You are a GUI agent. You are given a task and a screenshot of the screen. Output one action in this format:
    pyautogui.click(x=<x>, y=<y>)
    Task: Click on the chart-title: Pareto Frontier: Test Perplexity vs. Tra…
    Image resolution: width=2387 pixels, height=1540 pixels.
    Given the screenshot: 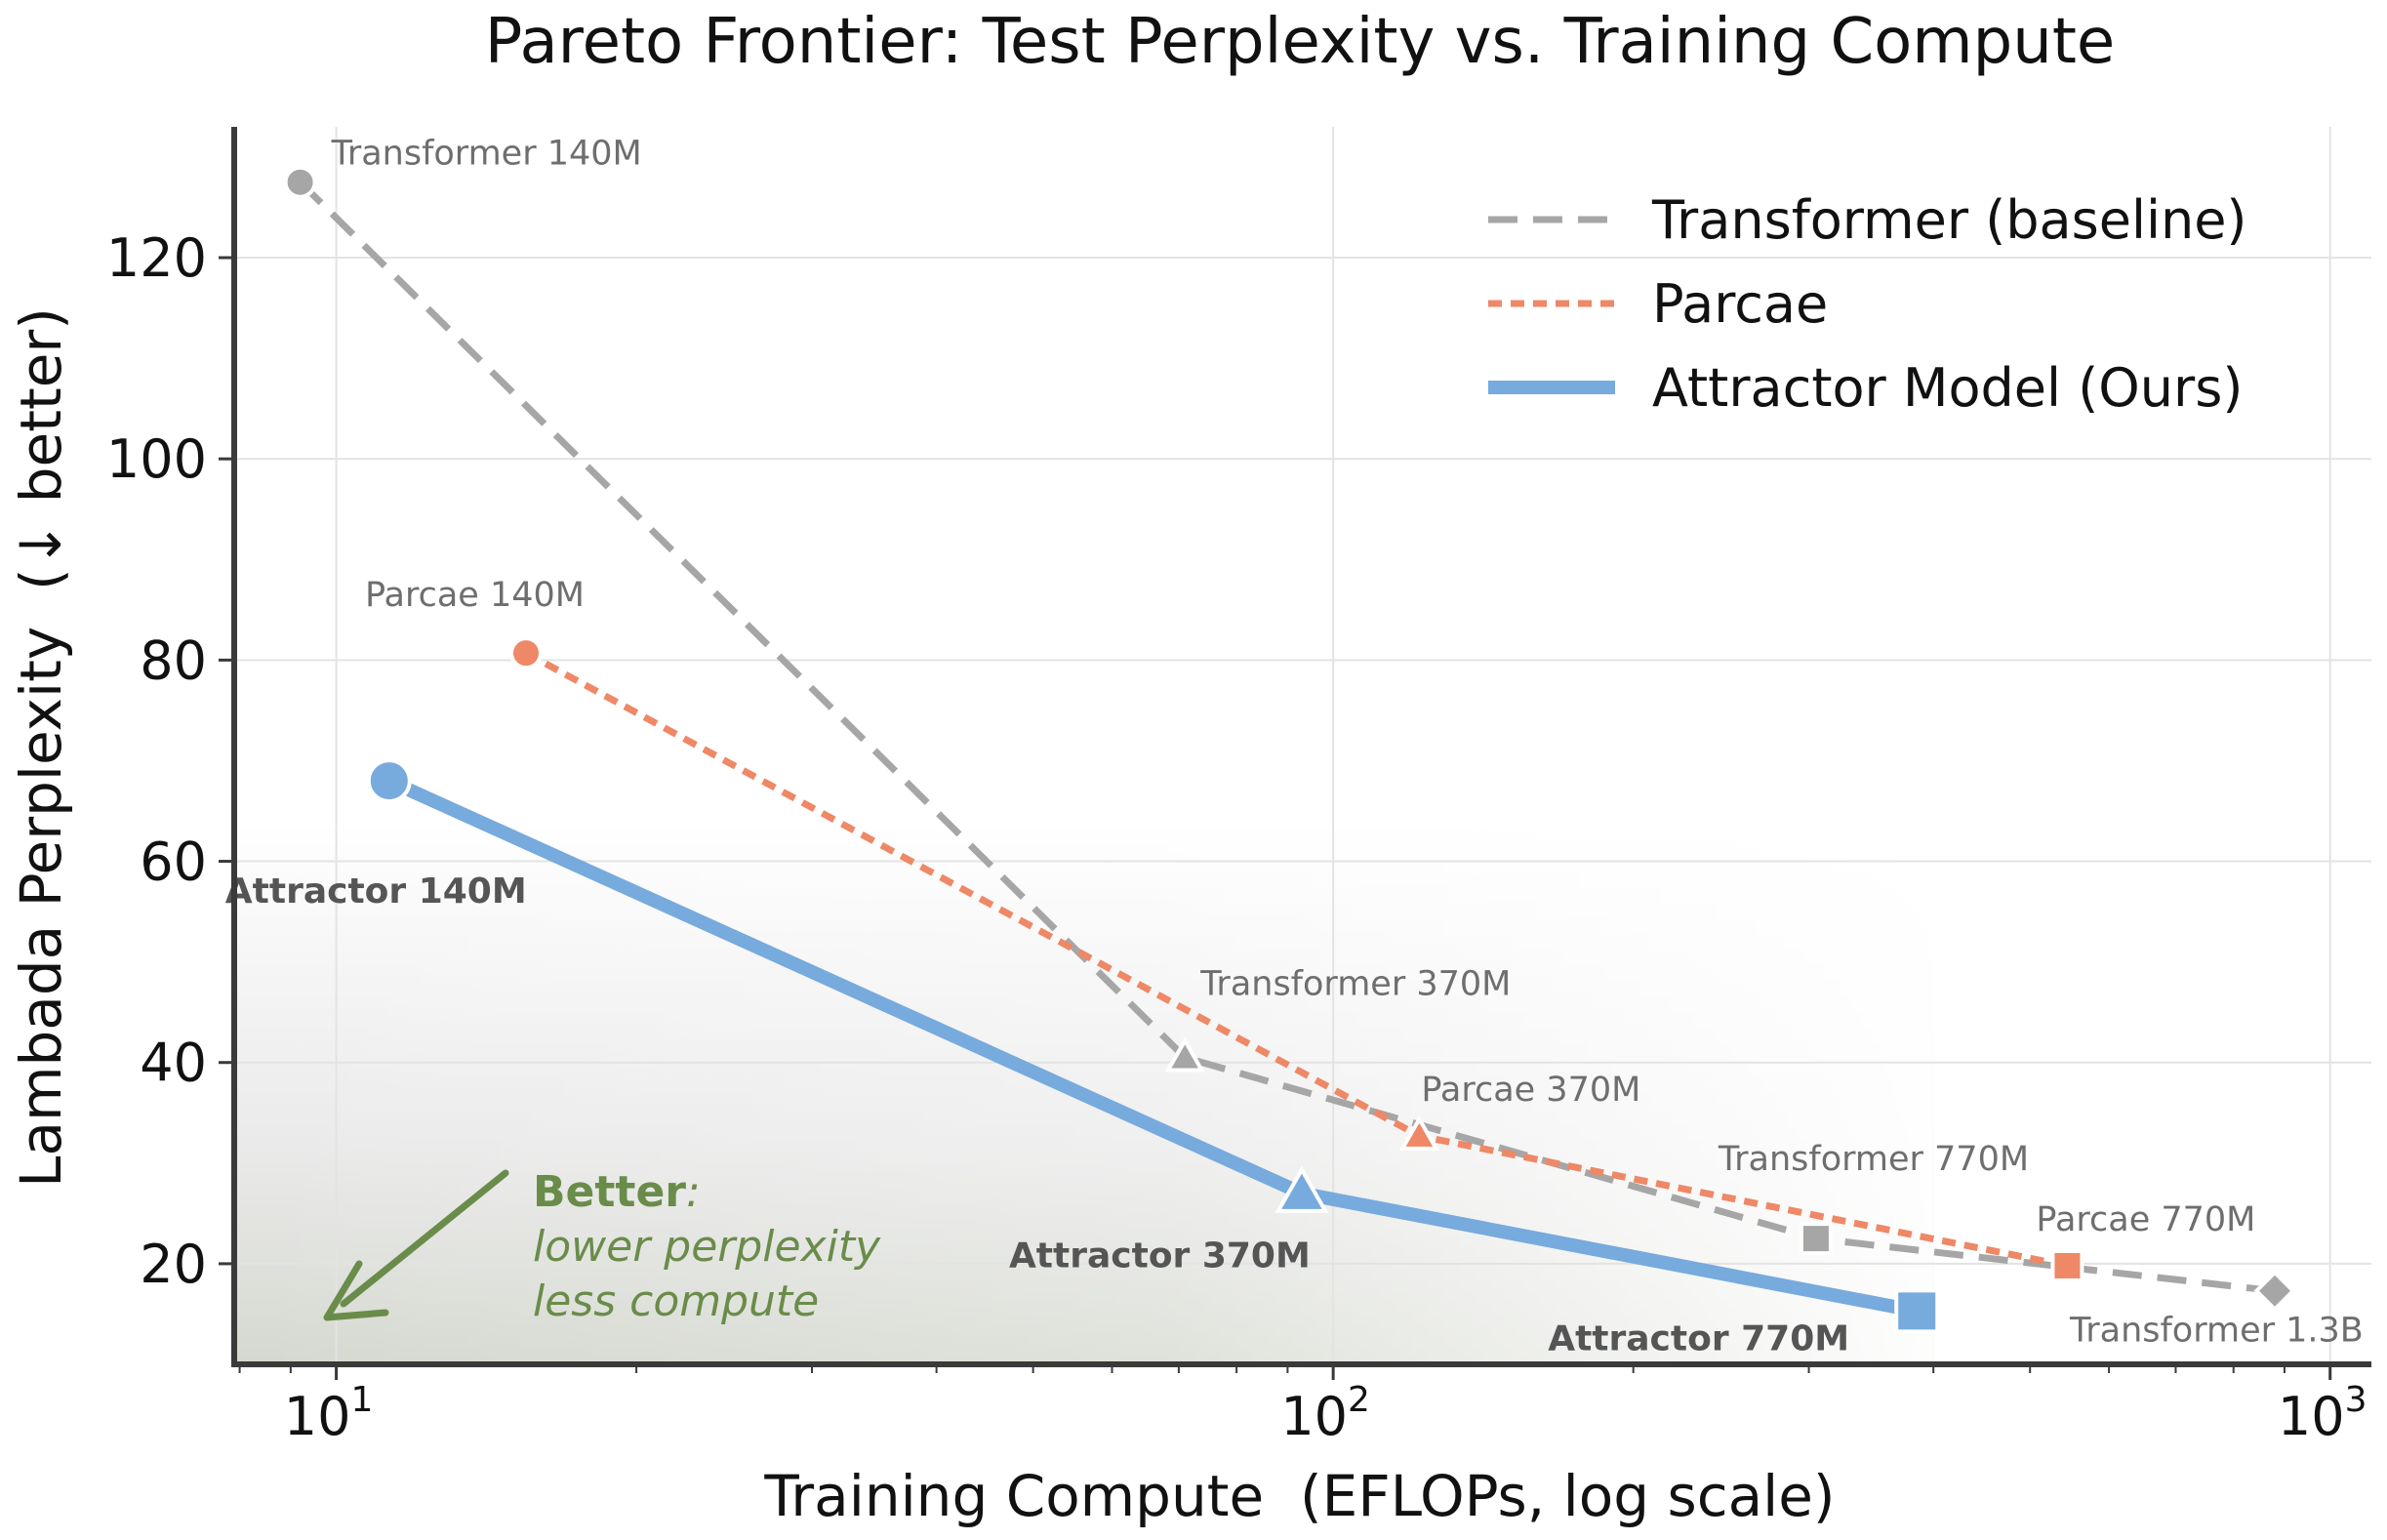 What is the action you would take?
    pyautogui.click(x=1300, y=42)
    